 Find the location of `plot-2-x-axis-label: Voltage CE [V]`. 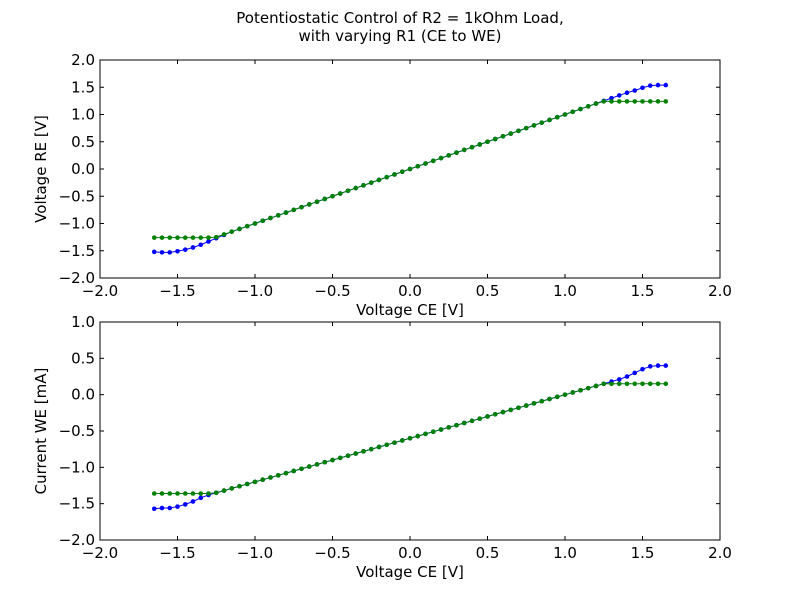

plot-2-x-axis-label: Voltage CE [V] is located at coordinates (410, 572).